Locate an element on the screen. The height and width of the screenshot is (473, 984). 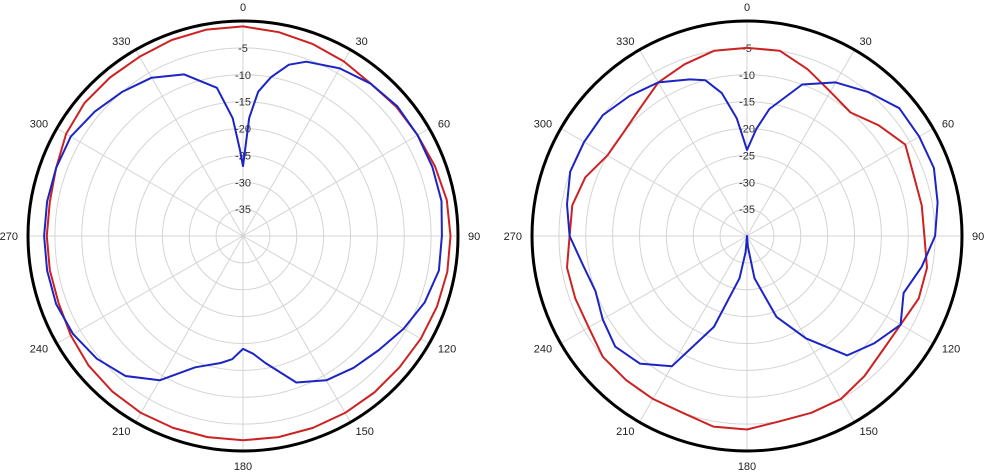
radial-tick-label: -20 is located at coordinates (747, 130).